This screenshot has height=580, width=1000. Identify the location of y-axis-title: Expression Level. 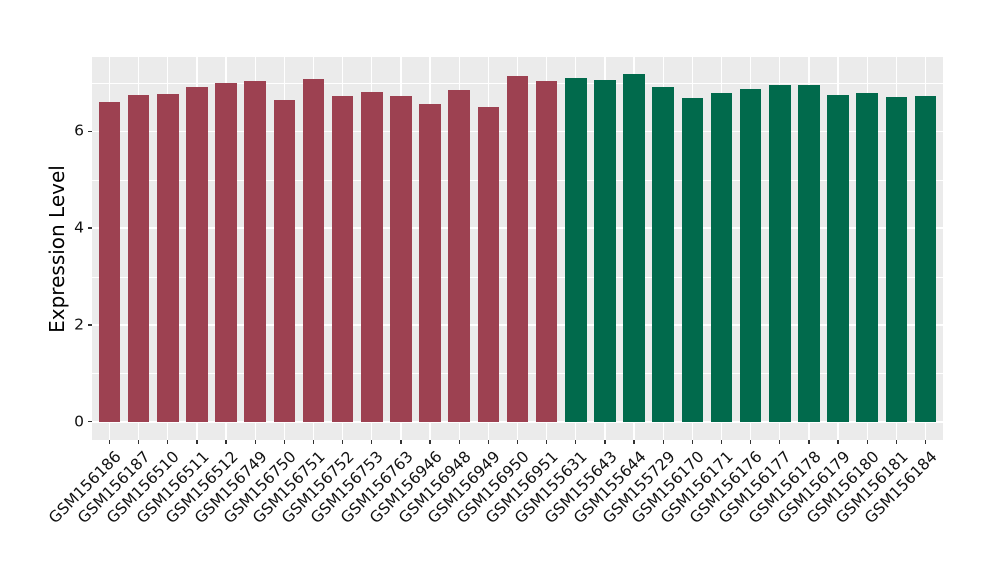
(57, 249).